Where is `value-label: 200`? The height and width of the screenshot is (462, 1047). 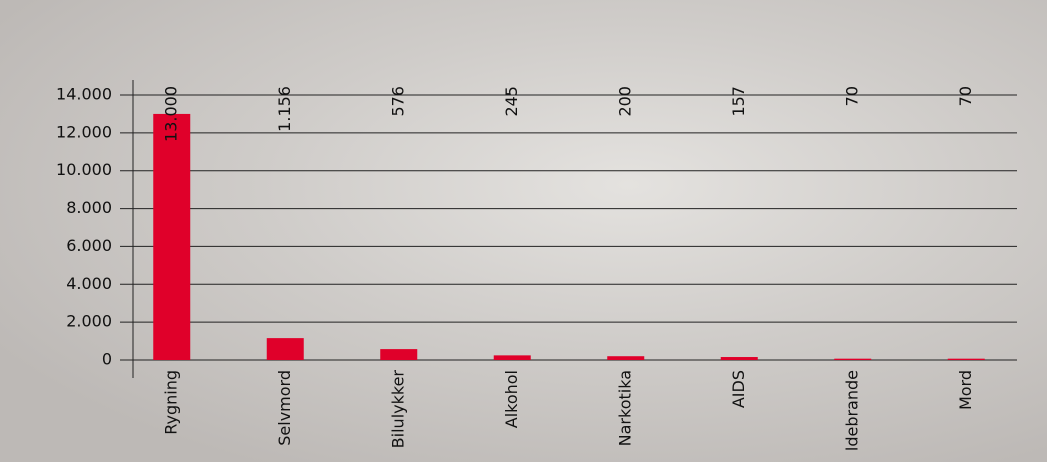 value-label: 200 is located at coordinates (624, 101).